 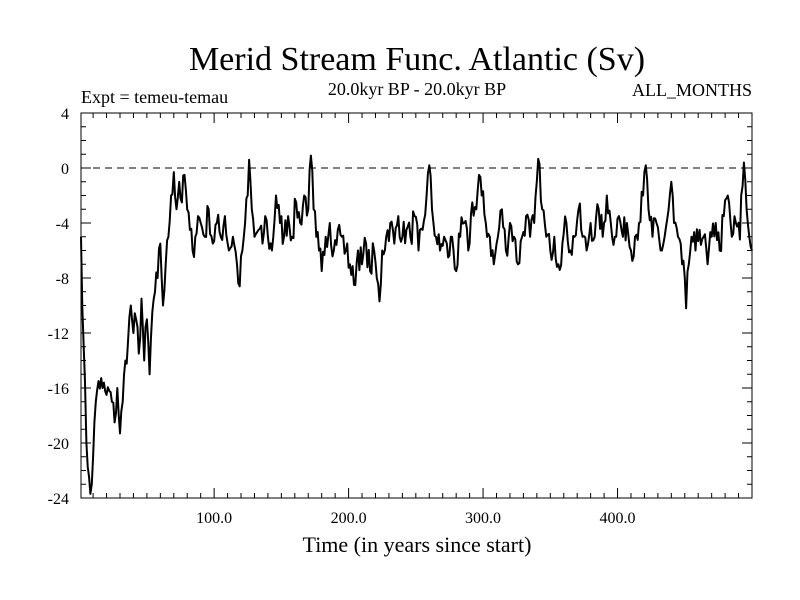 What do you see at coordinates (214, 518) in the screenshot?
I see `x-tick-label: 100.0` at bounding box center [214, 518].